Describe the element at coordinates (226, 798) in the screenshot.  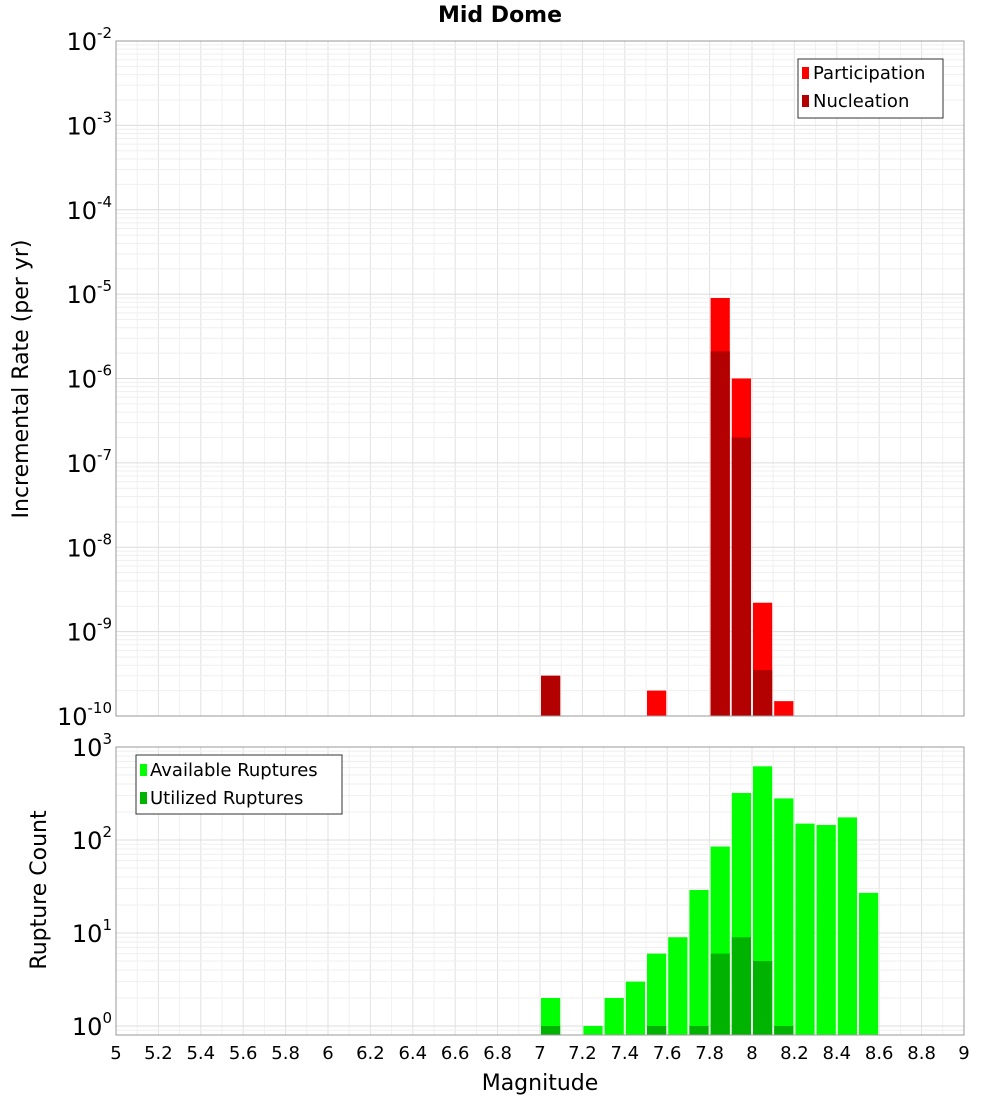
I see `bottom-legend-label: Utilized Ruptures` at that location.